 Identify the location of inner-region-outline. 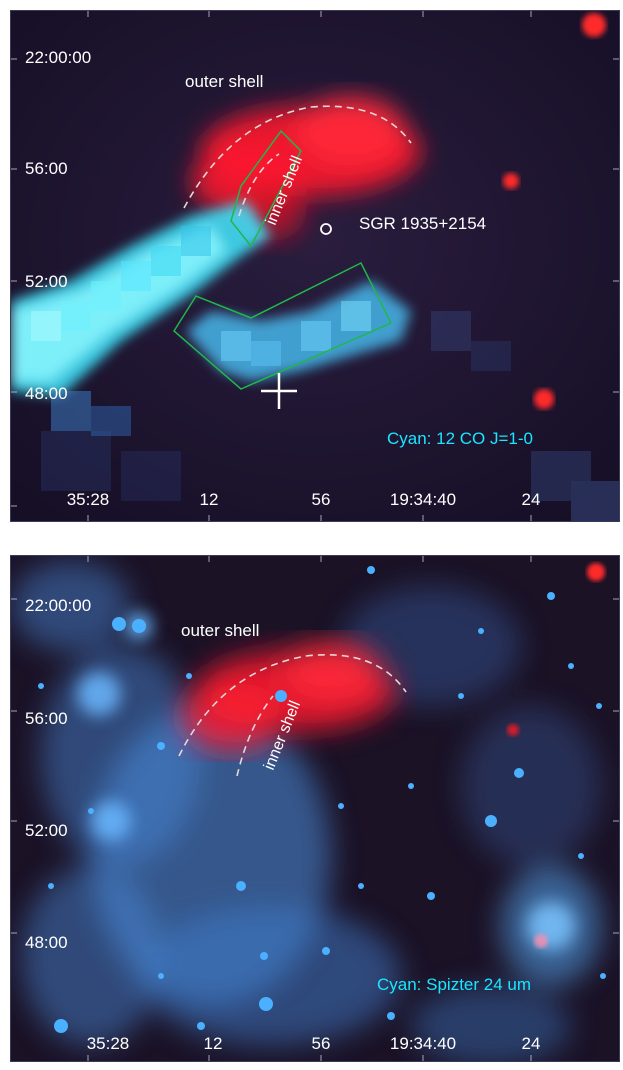
(266, 188).